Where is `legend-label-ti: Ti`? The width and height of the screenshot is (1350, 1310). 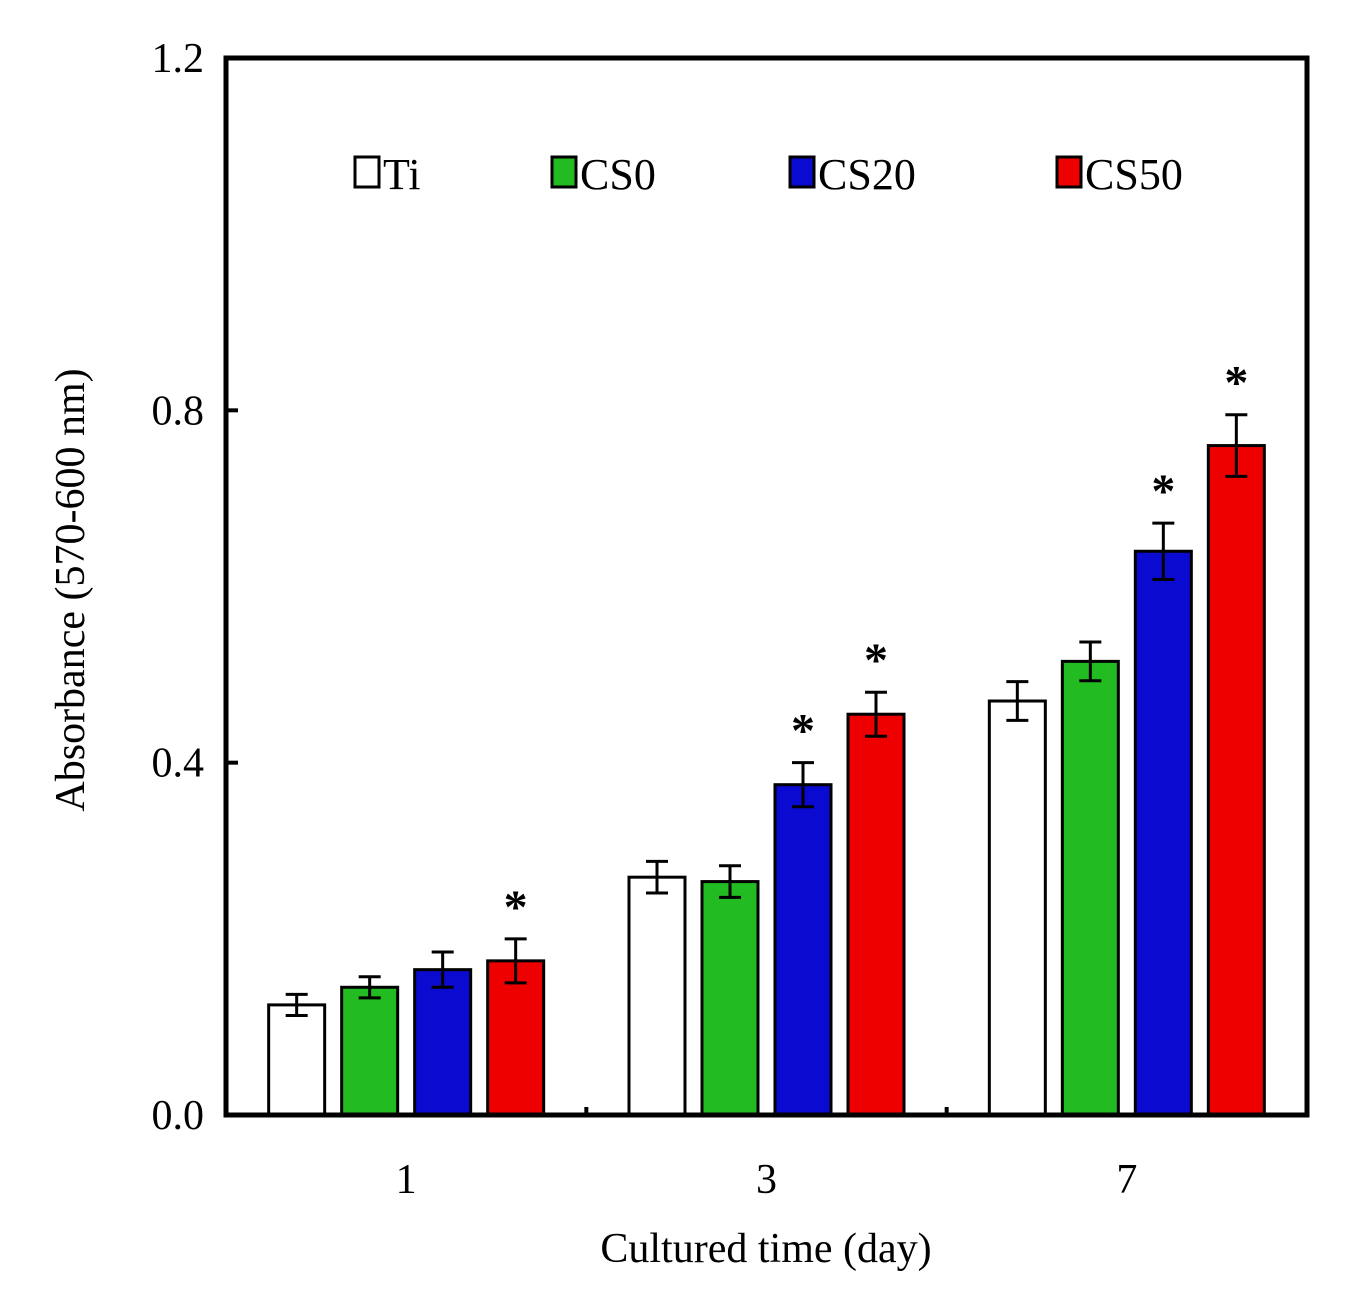
legend-label-ti: Ti is located at coordinates (402, 174).